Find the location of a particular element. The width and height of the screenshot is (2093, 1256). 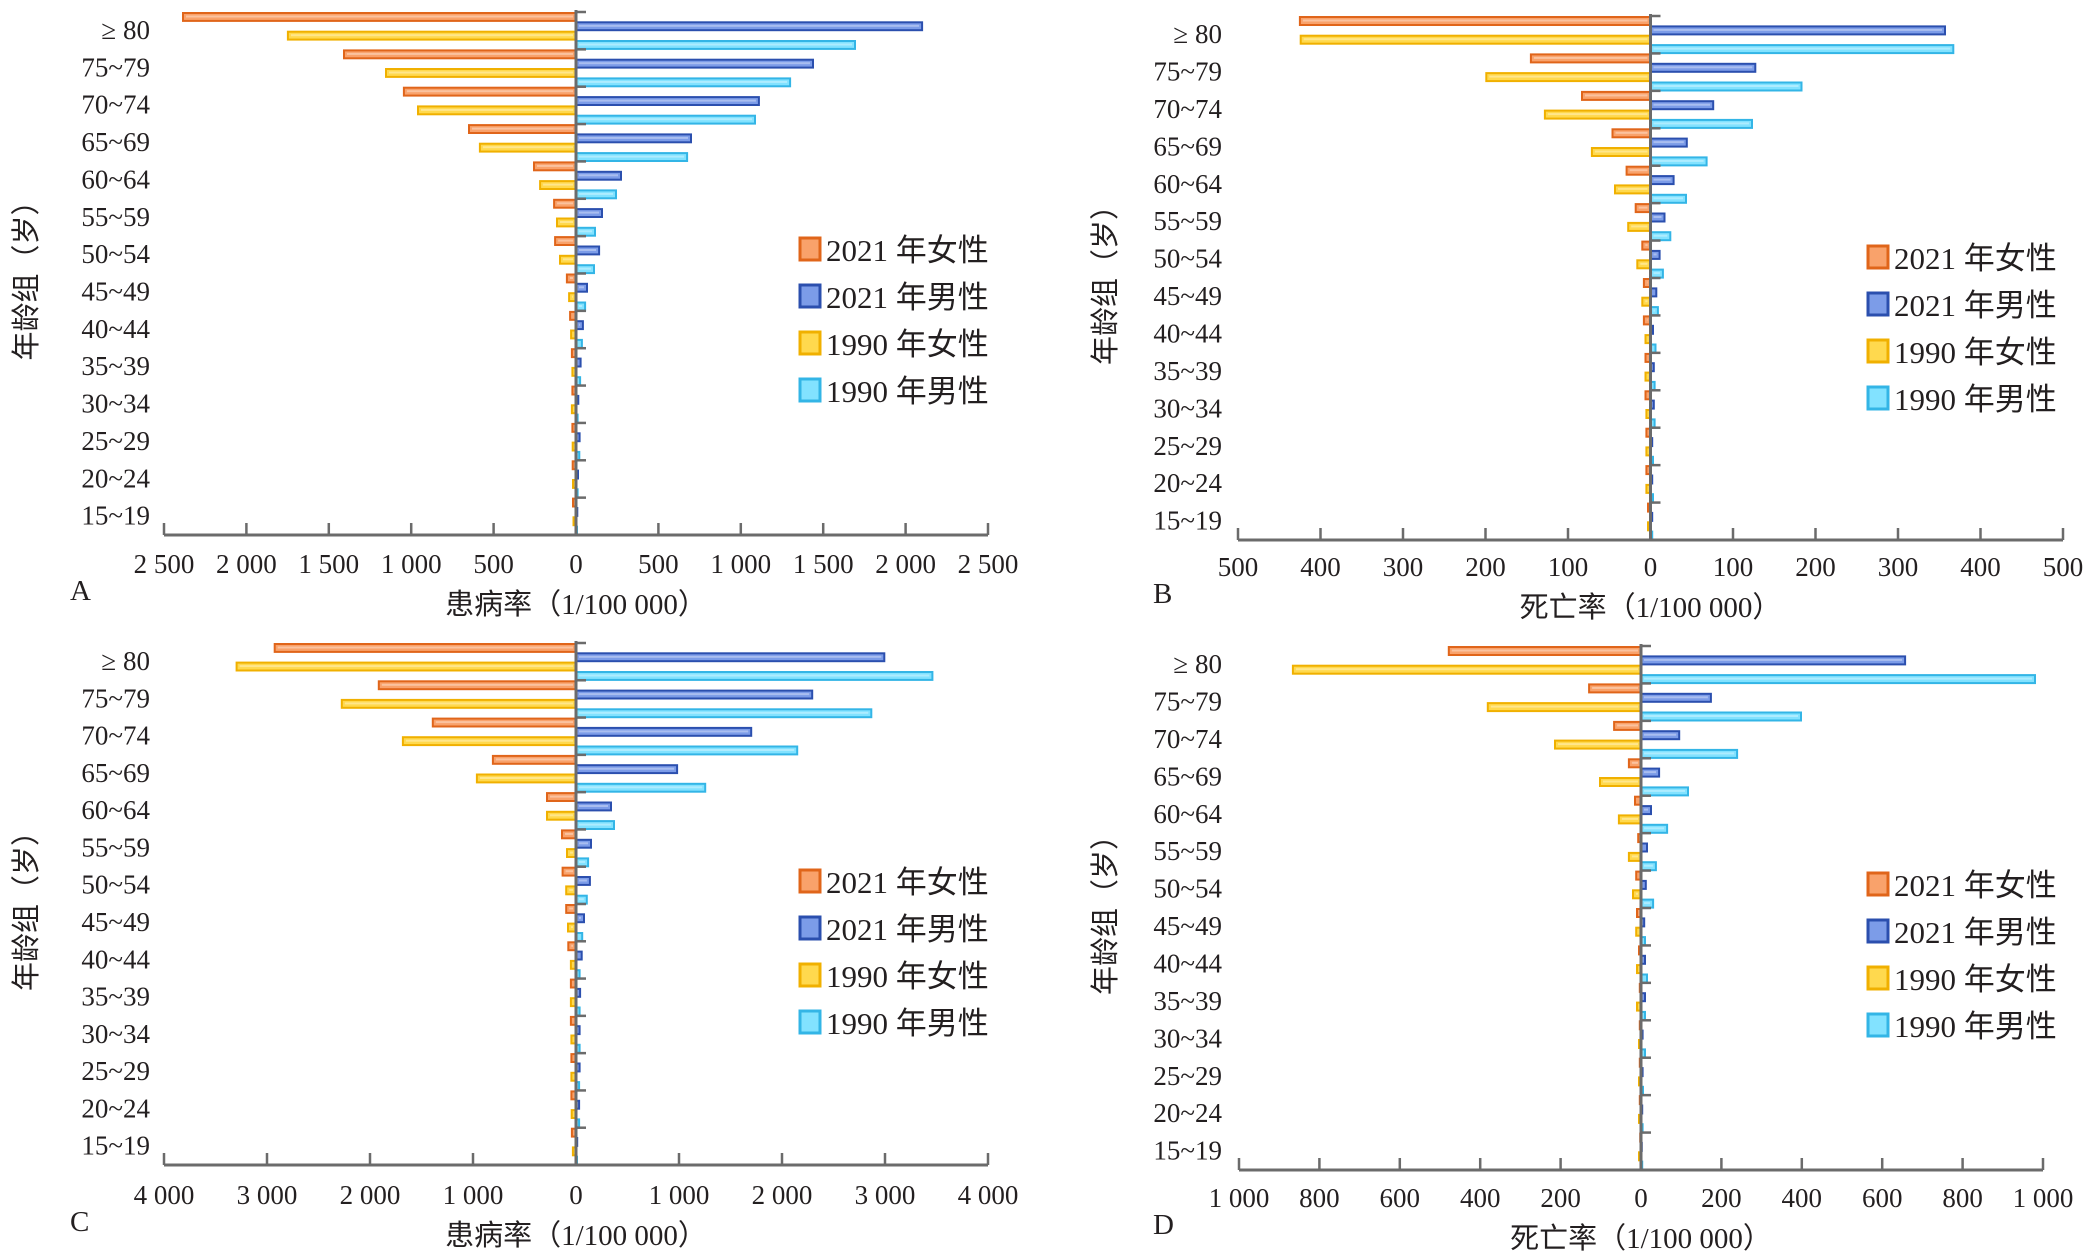

panel-b-category-label: 20~24 is located at coordinates (1187, 483).